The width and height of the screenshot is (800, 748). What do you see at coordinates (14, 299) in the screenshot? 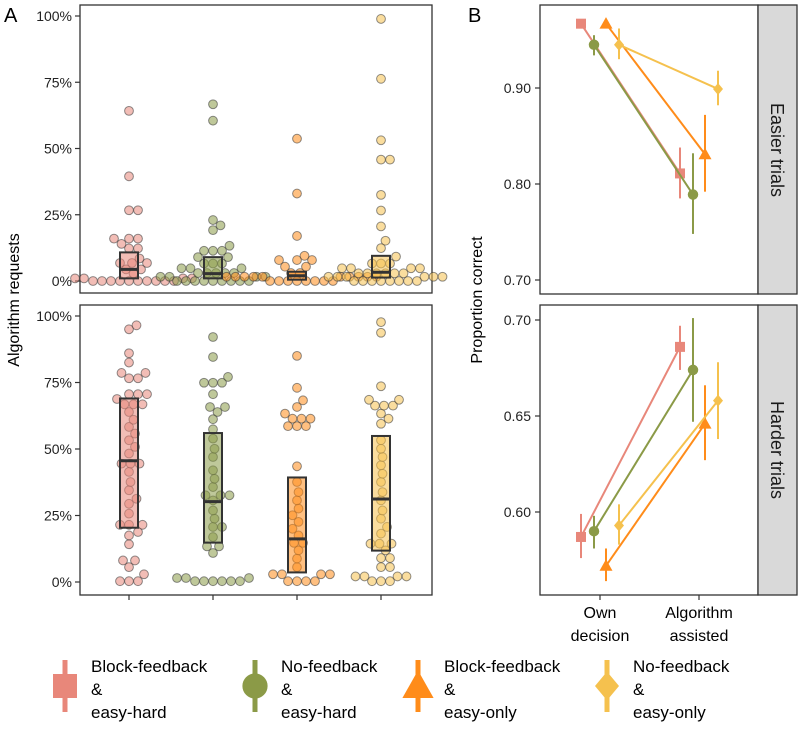
I see `y-axis-title-a: Algorithm requests` at bounding box center [14, 299].